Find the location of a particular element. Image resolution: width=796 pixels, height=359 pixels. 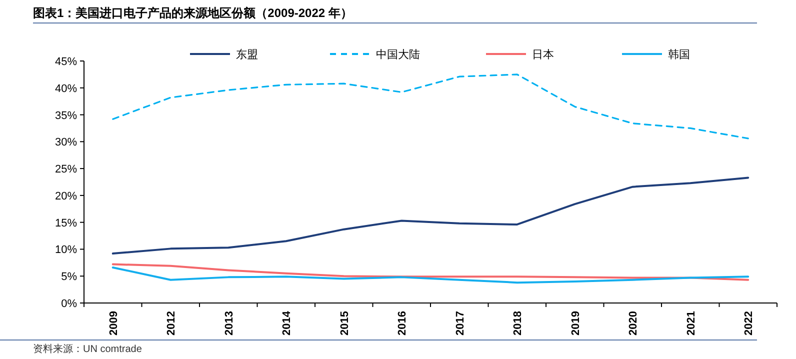

y-tick-label: 0% is located at coordinates (69, 304).